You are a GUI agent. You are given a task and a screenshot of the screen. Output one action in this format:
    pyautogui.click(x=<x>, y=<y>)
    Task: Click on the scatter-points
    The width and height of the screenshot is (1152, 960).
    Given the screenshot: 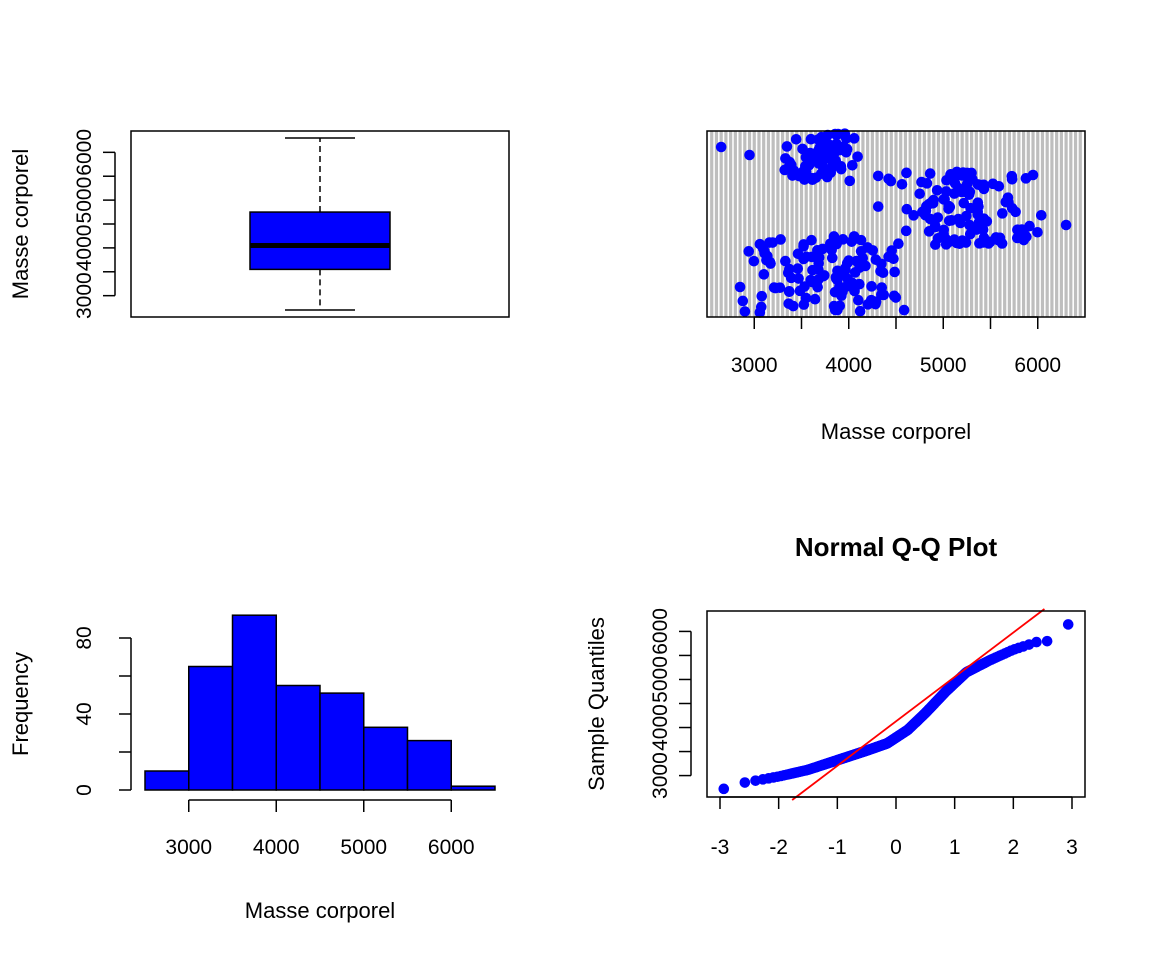 What is the action you would take?
    pyautogui.click(x=893, y=223)
    